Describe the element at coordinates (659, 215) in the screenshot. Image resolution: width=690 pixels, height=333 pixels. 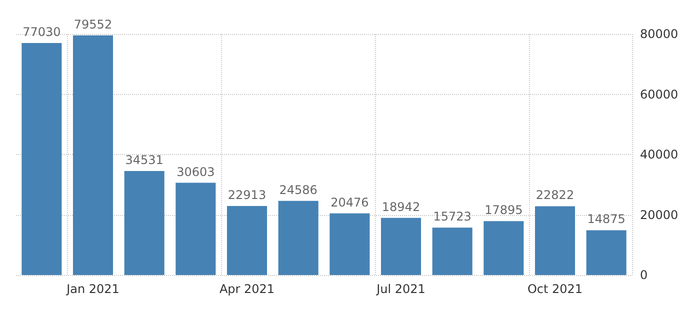
I see `y-tick-label: 20000` at that location.